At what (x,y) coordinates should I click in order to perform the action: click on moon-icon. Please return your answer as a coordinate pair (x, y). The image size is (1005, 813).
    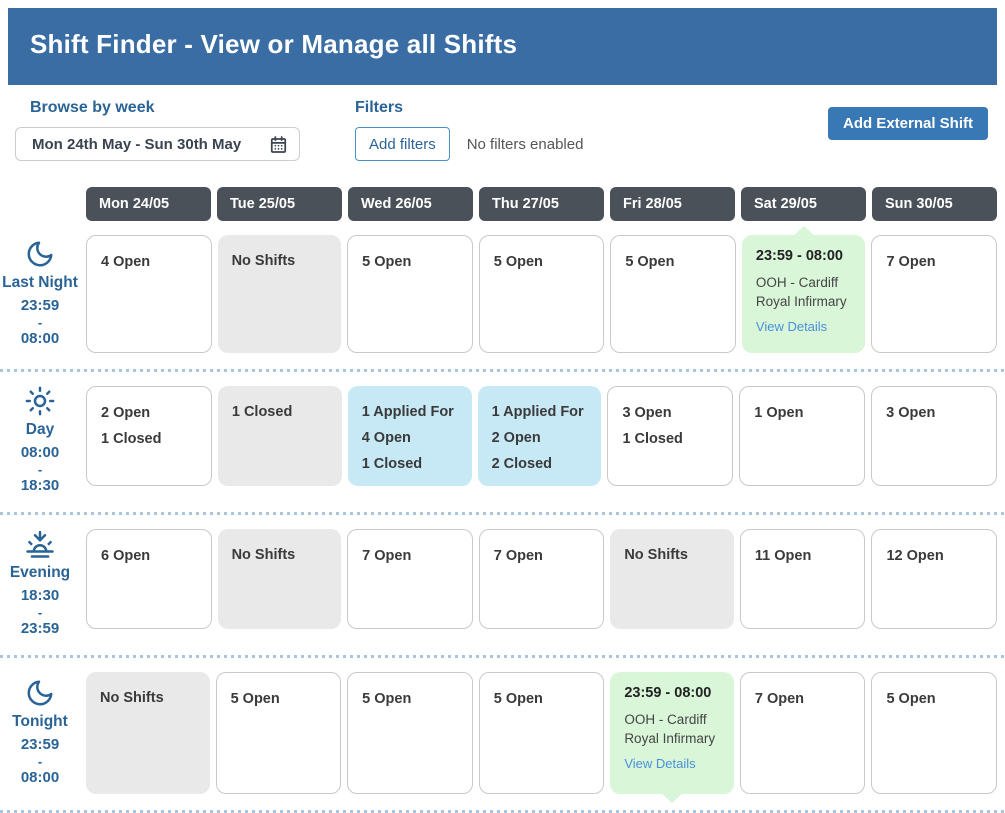
    Looking at the image, I should click on (40, 254).